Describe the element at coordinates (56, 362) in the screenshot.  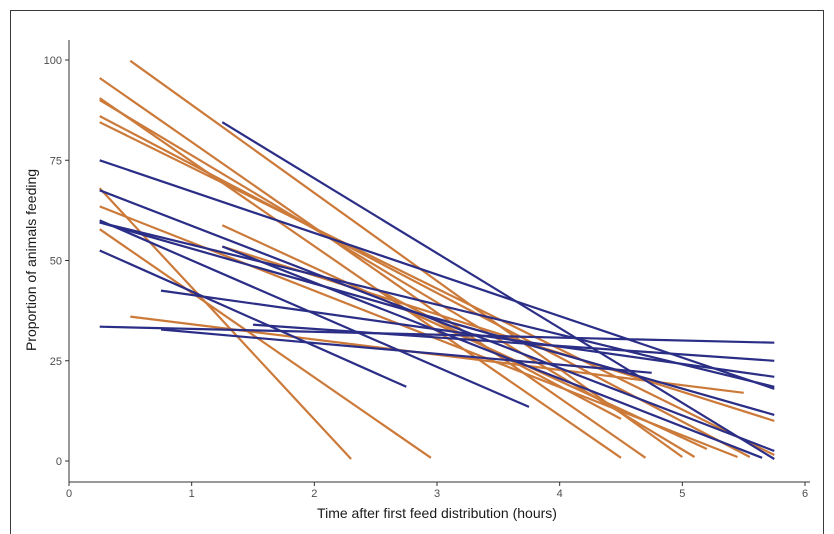
I see `y-tick-label: 25` at that location.